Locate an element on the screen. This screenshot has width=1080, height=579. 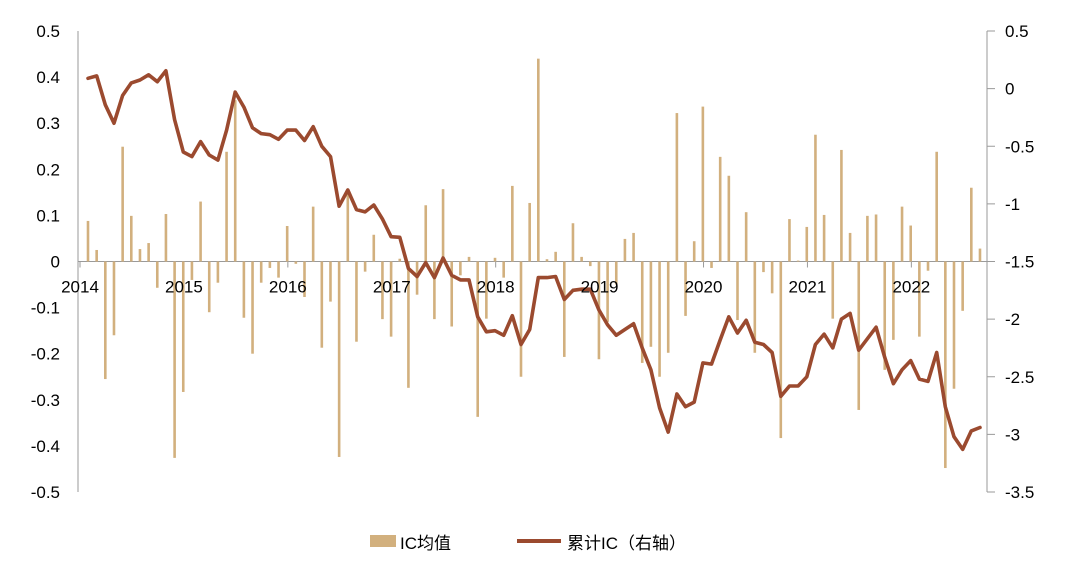
right-axis-tick-label: -1 is located at coordinates (1012, 204).